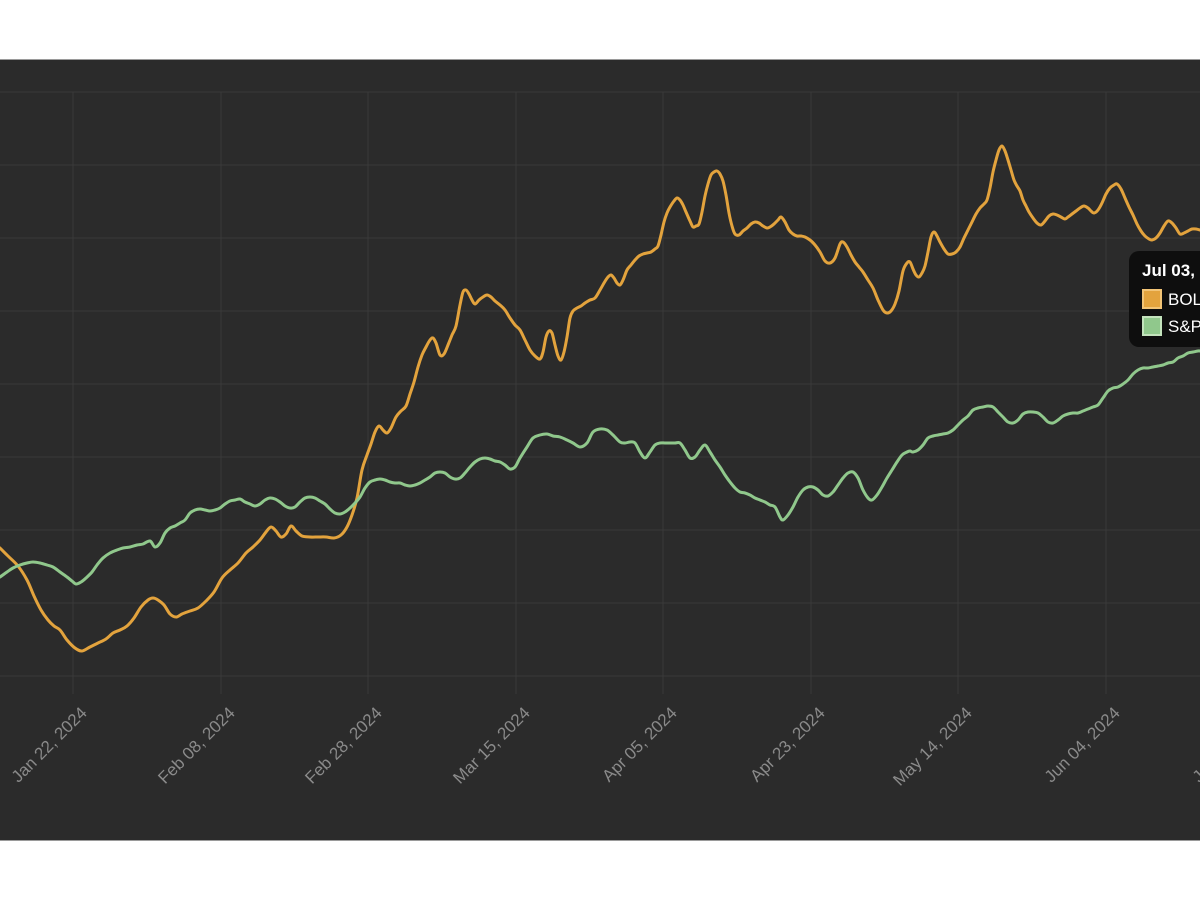 The image size is (1200, 900). What do you see at coordinates (1152, 326) in the screenshot?
I see `series-swatch-sp-icon` at bounding box center [1152, 326].